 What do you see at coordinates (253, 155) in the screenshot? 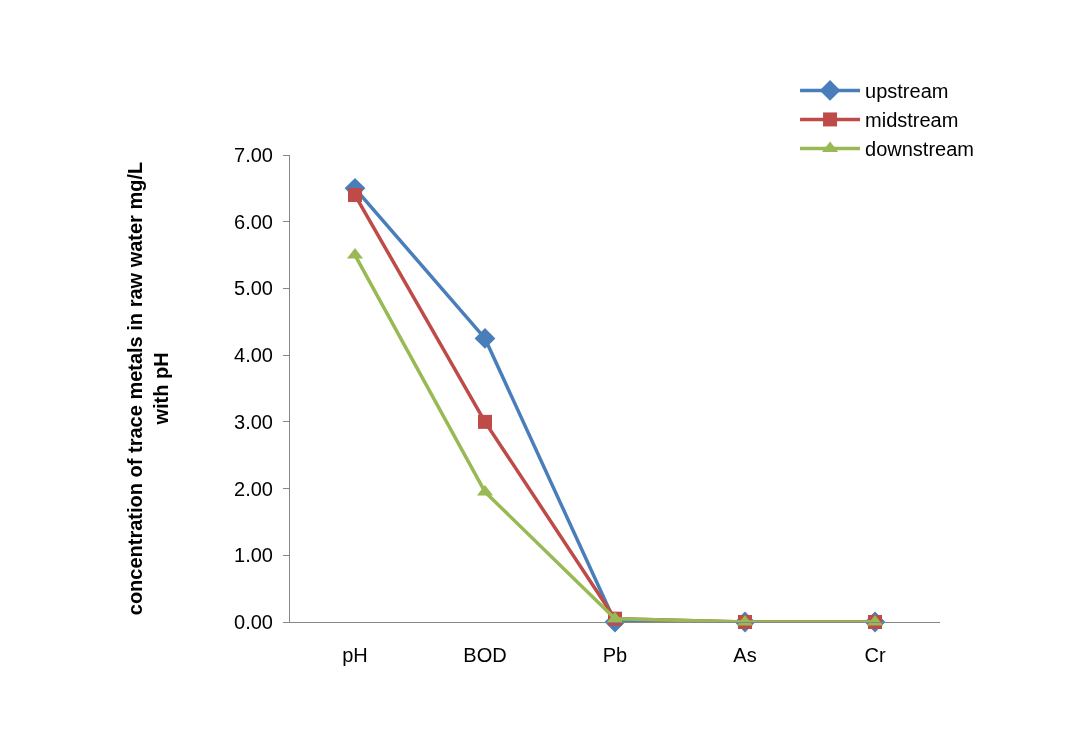
I see `y-tick-label: 7.00` at bounding box center [253, 155].